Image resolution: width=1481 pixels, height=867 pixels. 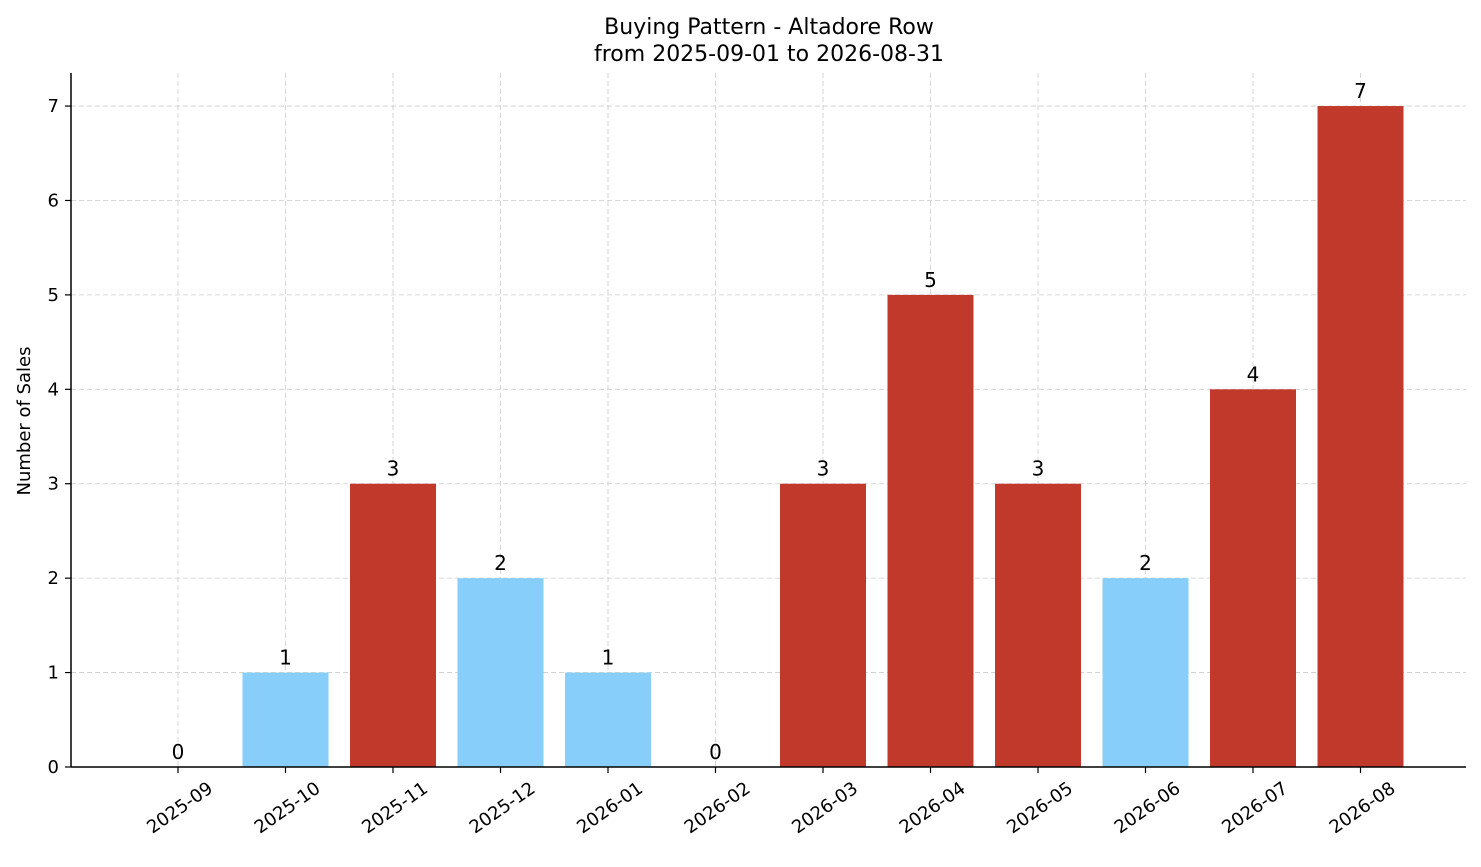 I want to click on x-tick-label: 2026-04, so click(x=933, y=808).